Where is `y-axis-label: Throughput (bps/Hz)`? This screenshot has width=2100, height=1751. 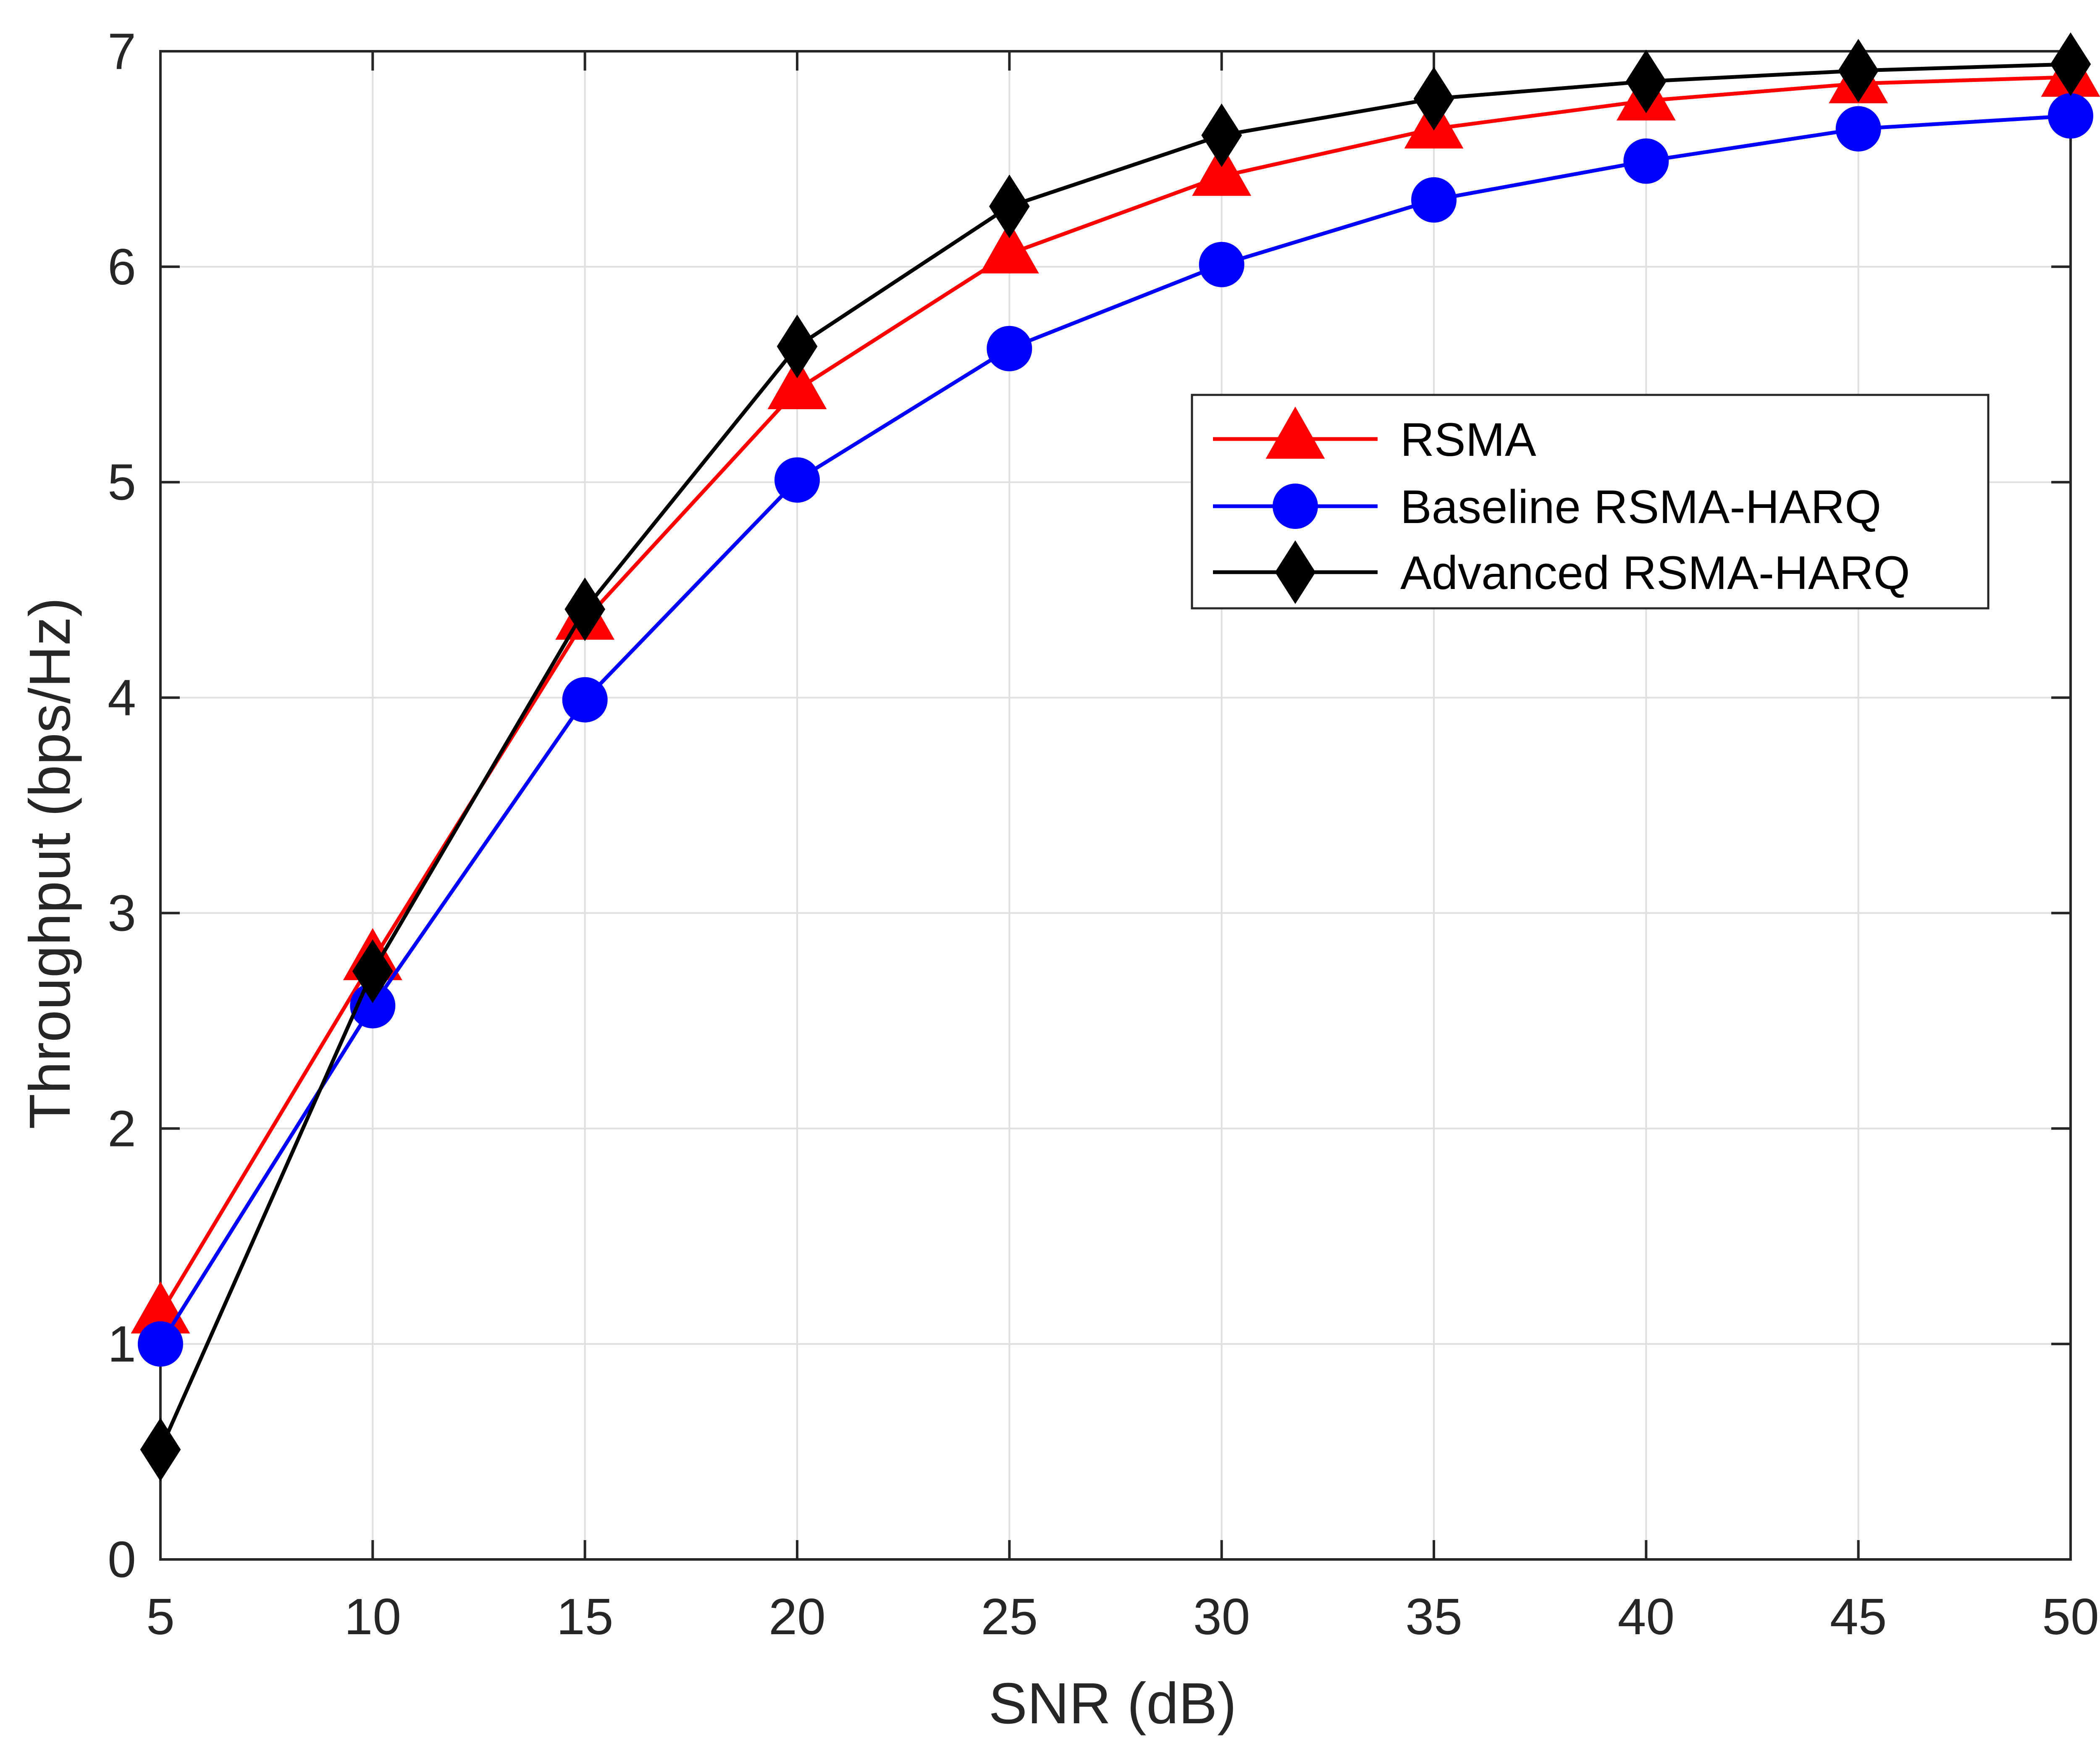
y-axis-label: Throughput (bps/Hz) is located at coordinates (50, 863).